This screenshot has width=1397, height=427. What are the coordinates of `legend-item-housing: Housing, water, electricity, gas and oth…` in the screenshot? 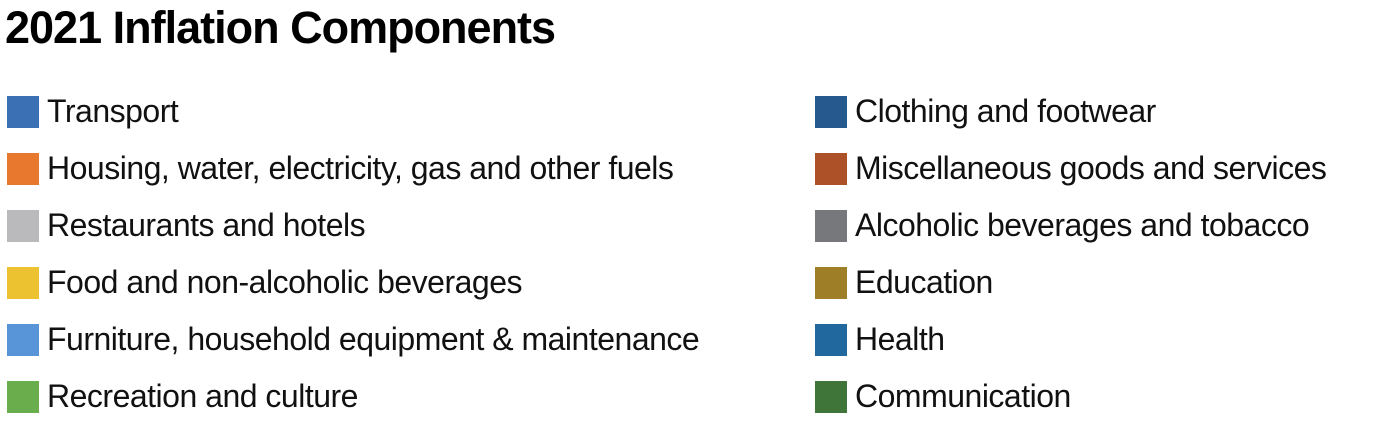 It's located at (411, 168).